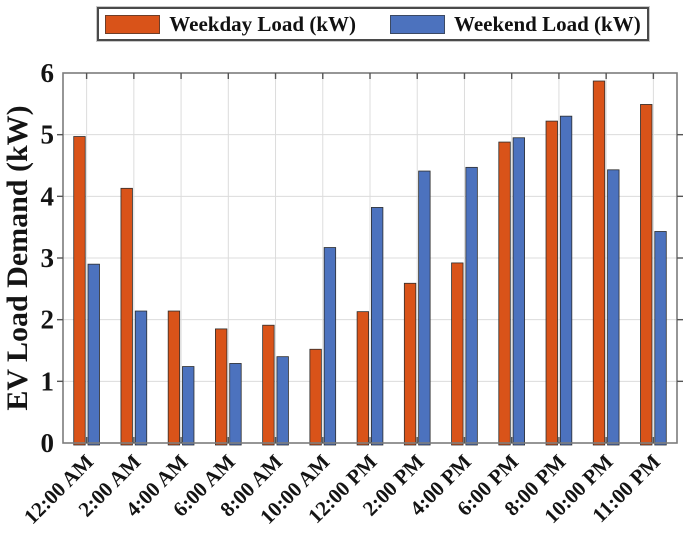 This screenshot has height=559, width=685. What do you see at coordinates (262, 23) in the screenshot?
I see `legend-weekday-label: Weekday Load (kW)` at bounding box center [262, 23].